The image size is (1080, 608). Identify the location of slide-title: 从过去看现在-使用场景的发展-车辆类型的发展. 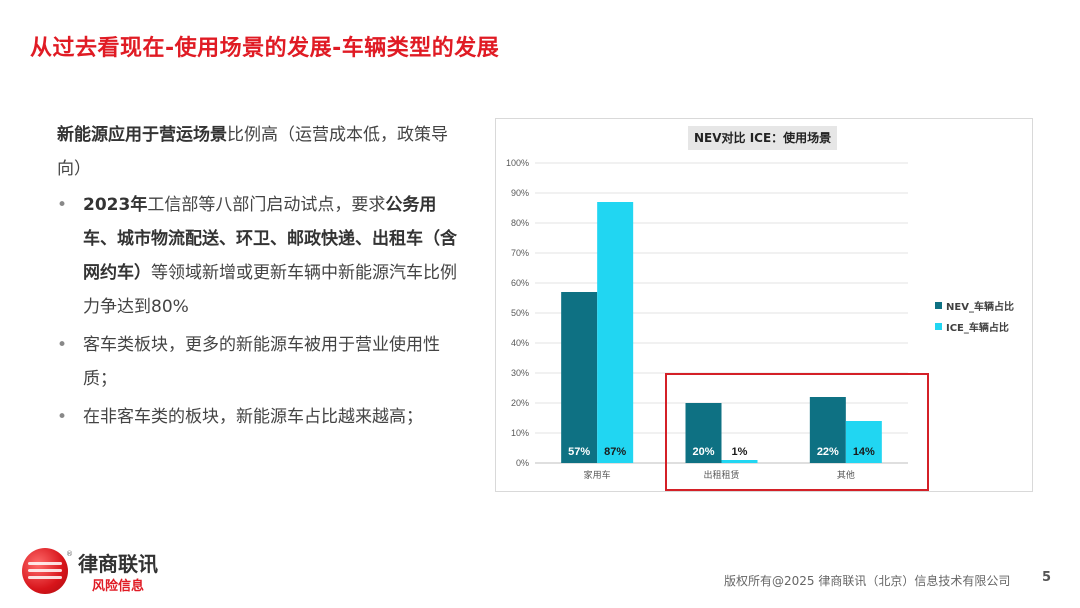
(265, 48).